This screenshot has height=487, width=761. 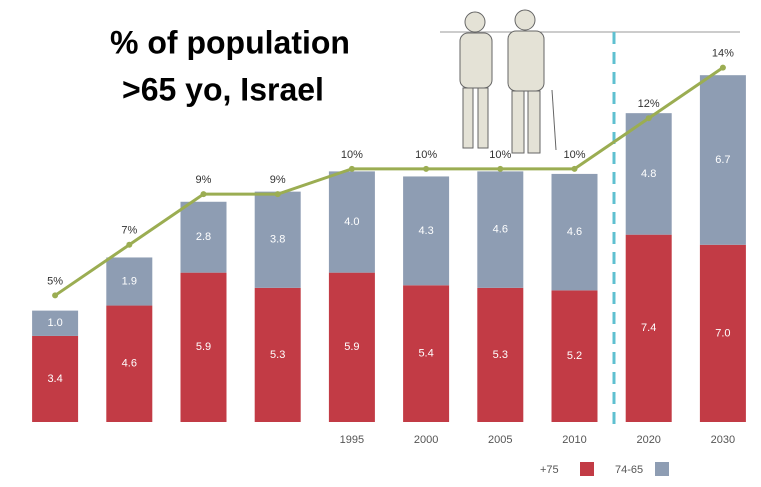 I want to click on value-label: 7.0, so click(x=722, y=333).